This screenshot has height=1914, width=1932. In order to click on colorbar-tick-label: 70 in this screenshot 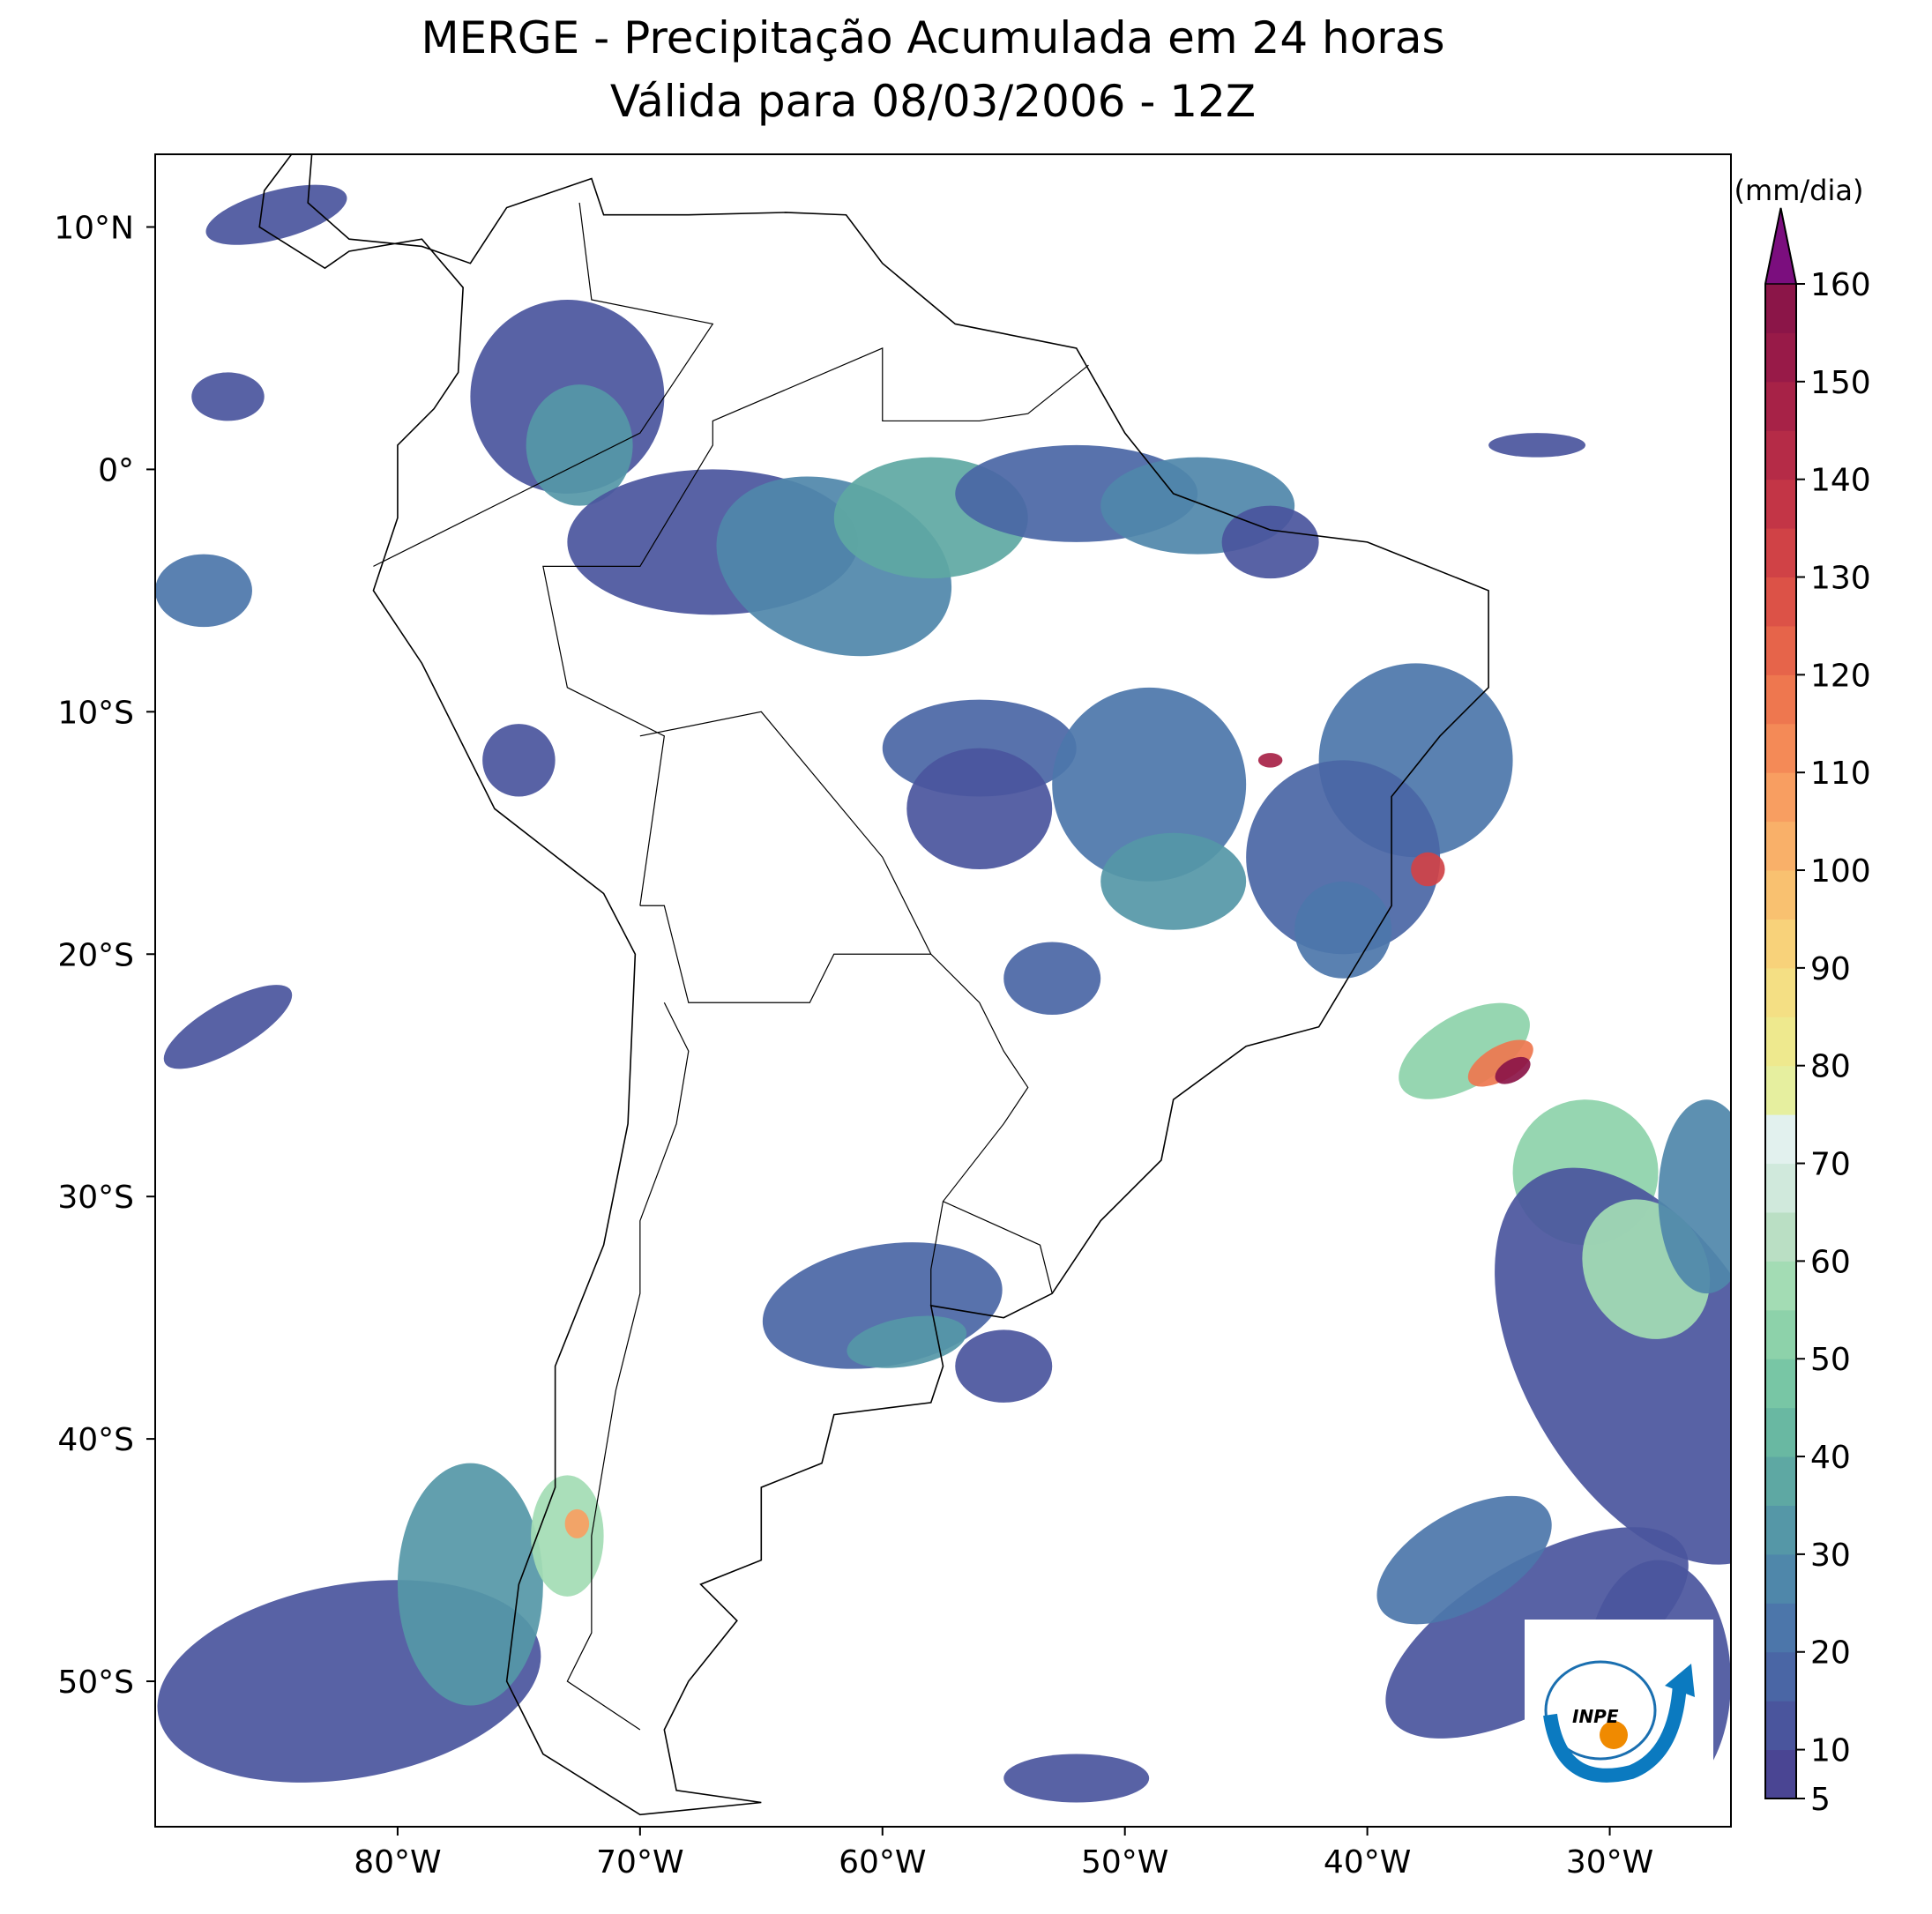, I will do `click(1830, 1165)`.